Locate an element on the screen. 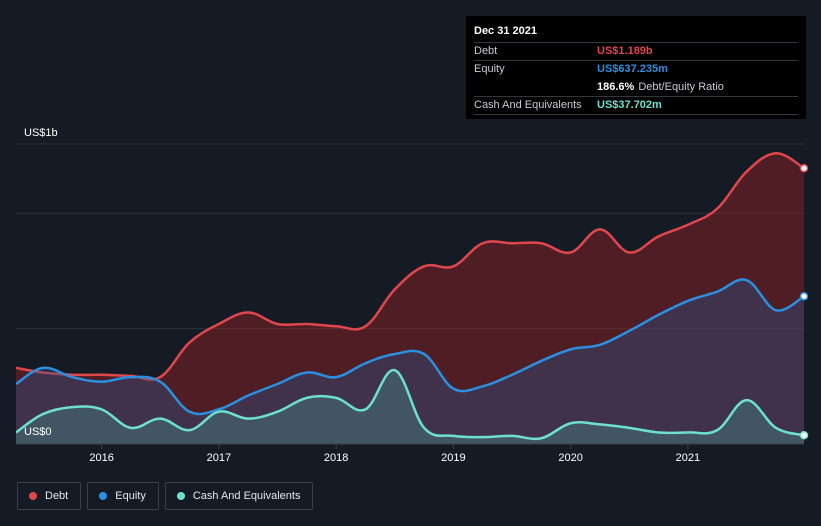 This screenshot has height=526, width=821. chart-legend: Debt Equity Cash And Equivalents is located at coordinates (165, 496).